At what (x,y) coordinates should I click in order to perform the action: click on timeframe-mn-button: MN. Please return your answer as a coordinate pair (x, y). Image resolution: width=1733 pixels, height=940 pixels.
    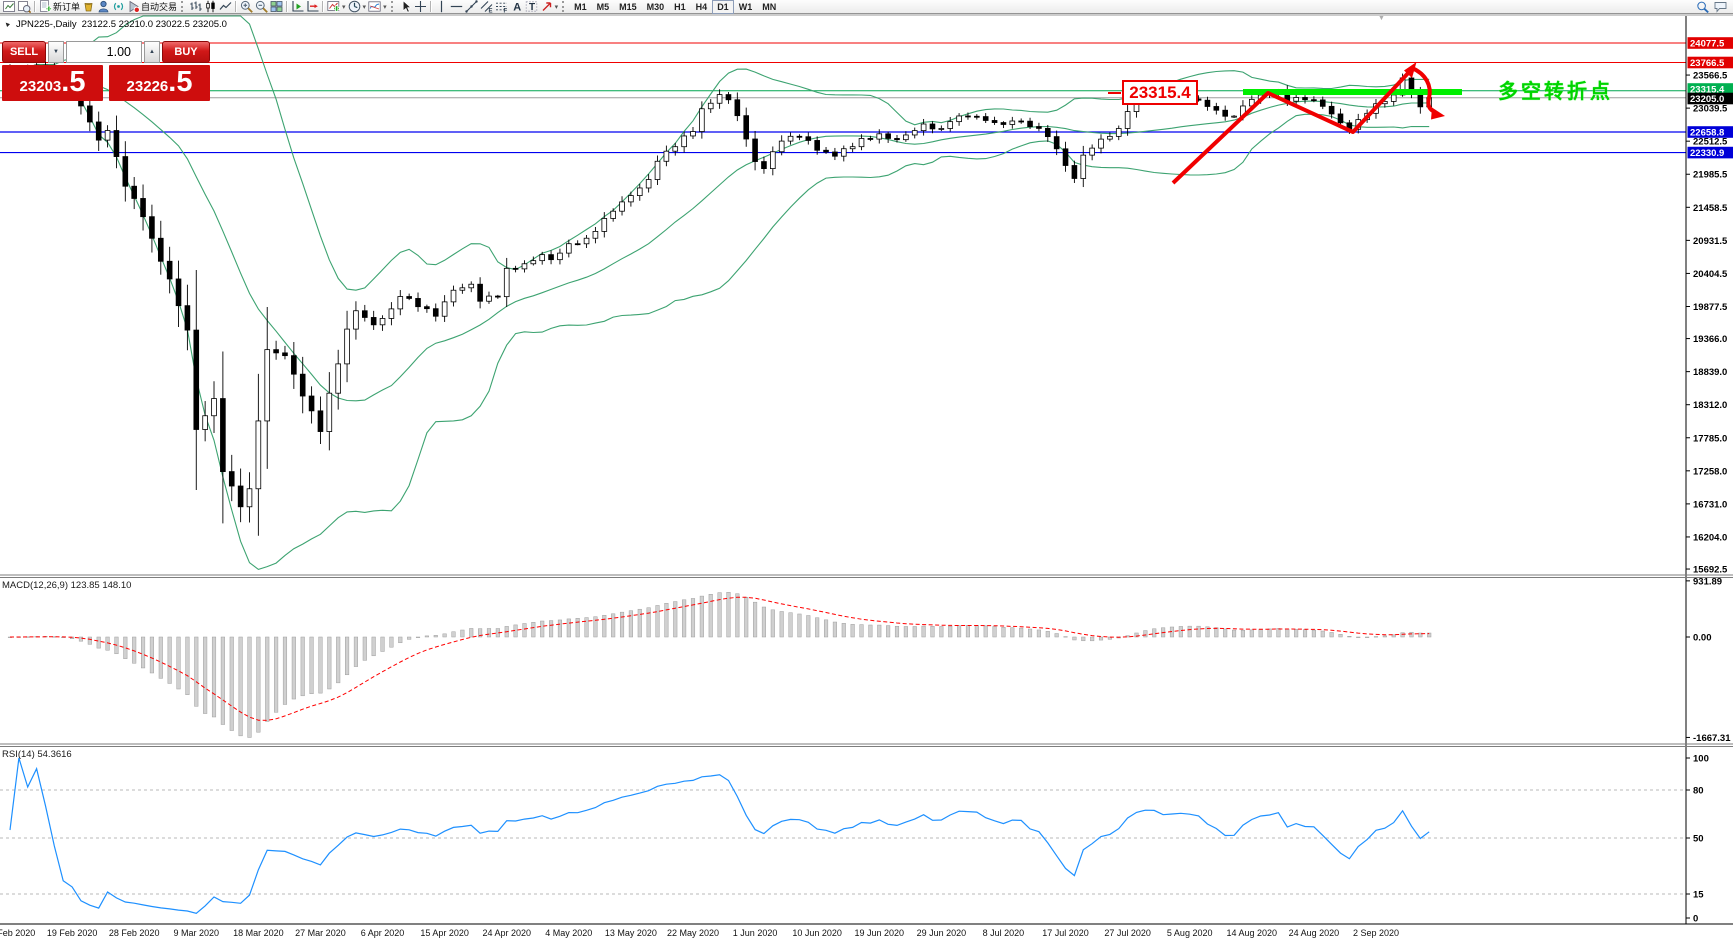
    Looking at the image, I should click on (769, 6).